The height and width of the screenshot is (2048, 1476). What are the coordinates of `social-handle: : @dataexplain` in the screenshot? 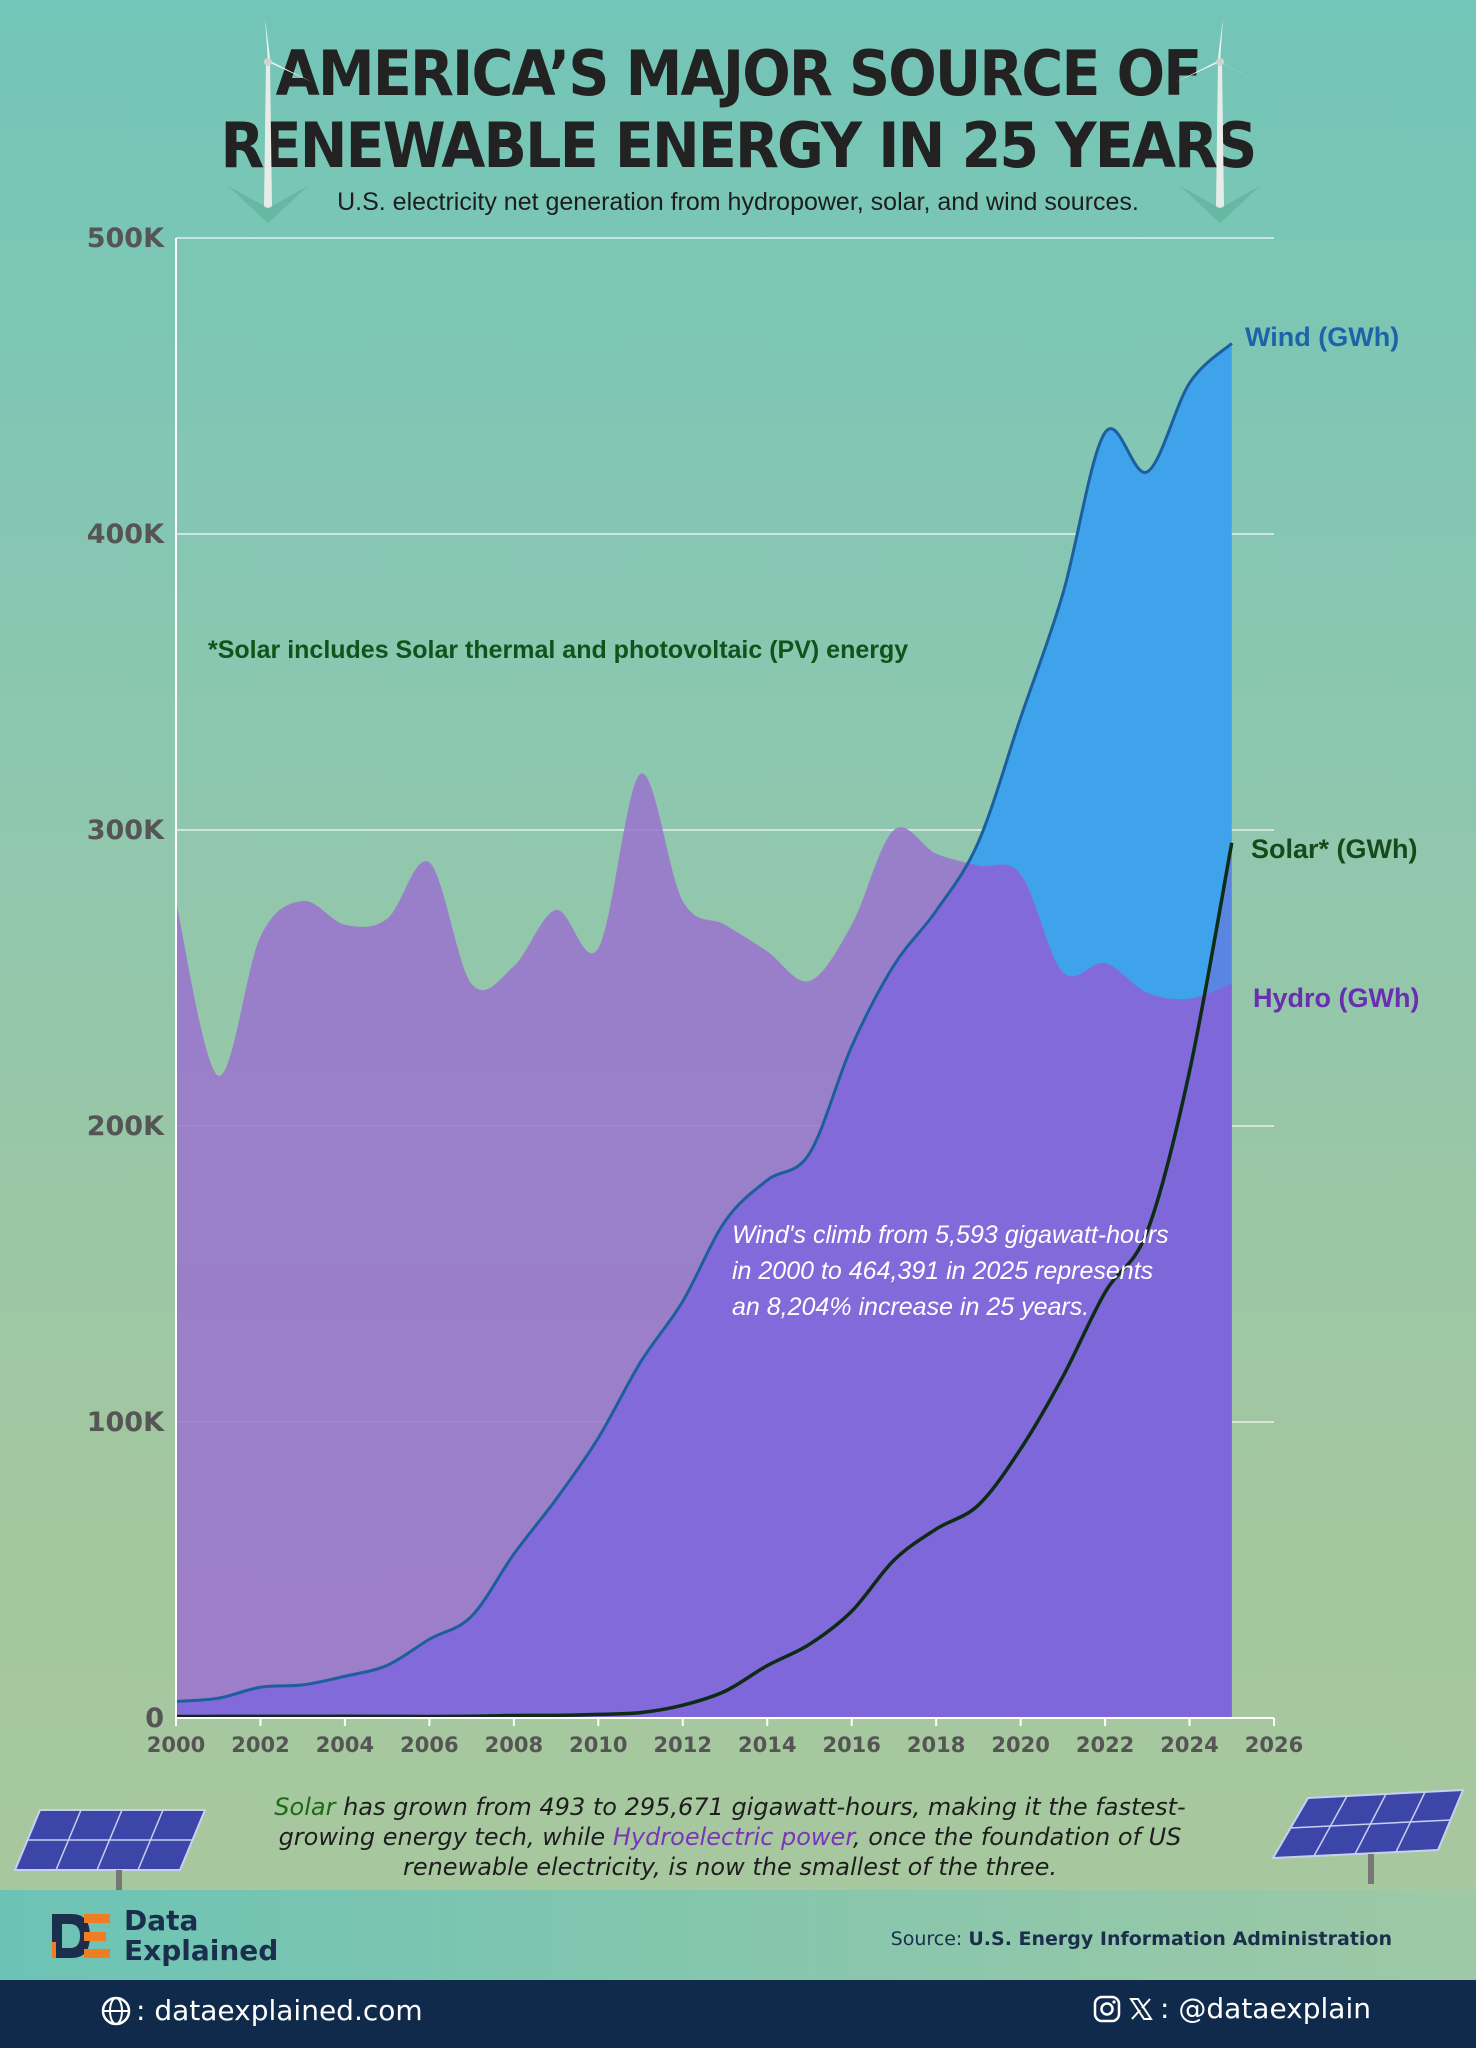 It's located at (1231, 2008).